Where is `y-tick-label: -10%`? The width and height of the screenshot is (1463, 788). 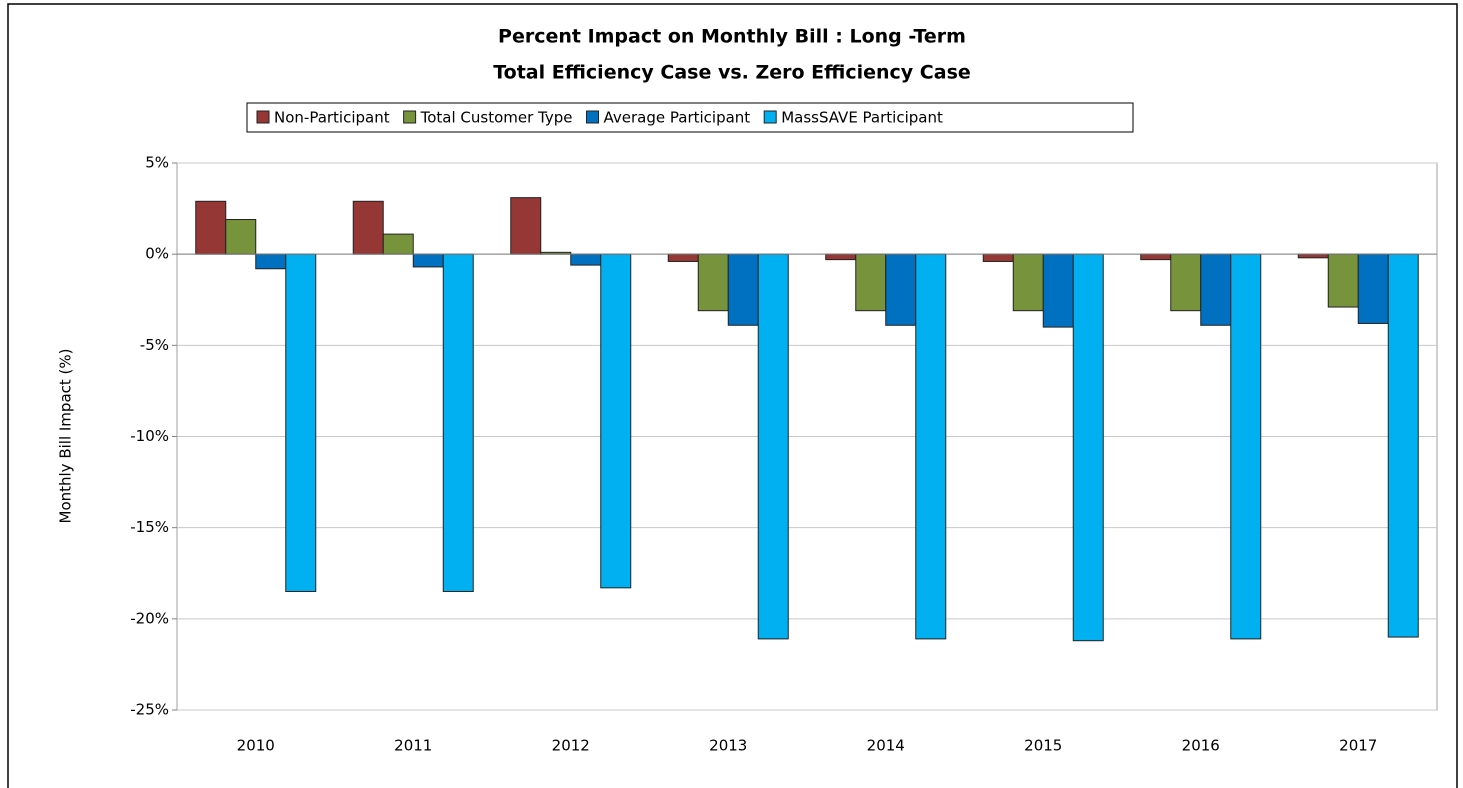
y-tick-label: -10% is located at coordinates (149, 436).